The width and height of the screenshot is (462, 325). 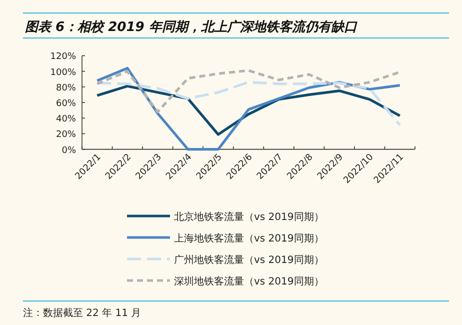 What do you see at coordinates (249, 238) in the screenshot?
I see `legend-label: 上海地铁客流量（vs 2019同期）` at bounding box center [249, 238].